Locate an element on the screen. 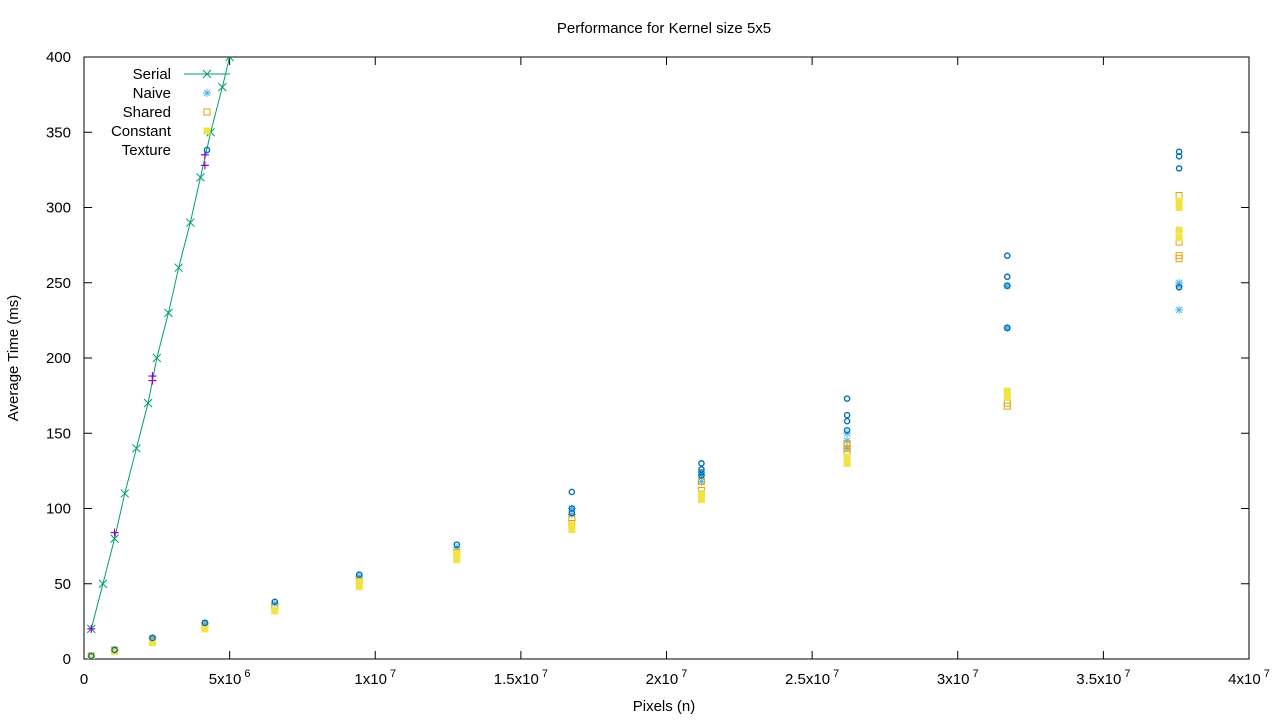 The image size is (1280, 720). legend-entry-shared: Shared is located at coordinates (167, 112).